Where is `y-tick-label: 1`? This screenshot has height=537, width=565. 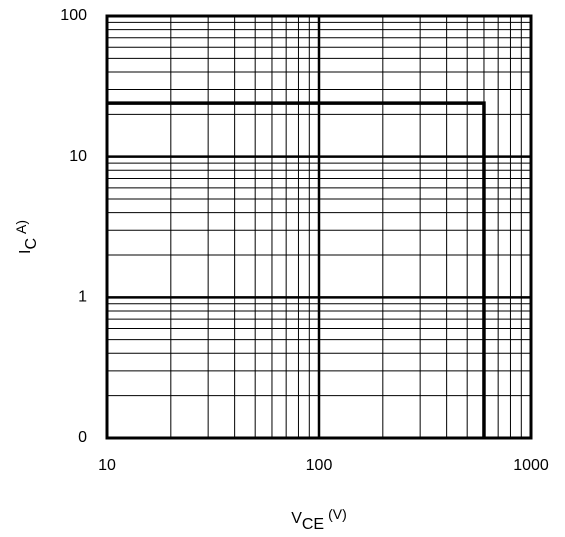 y-tick-label: 1 is located at coordinates (82, 297).